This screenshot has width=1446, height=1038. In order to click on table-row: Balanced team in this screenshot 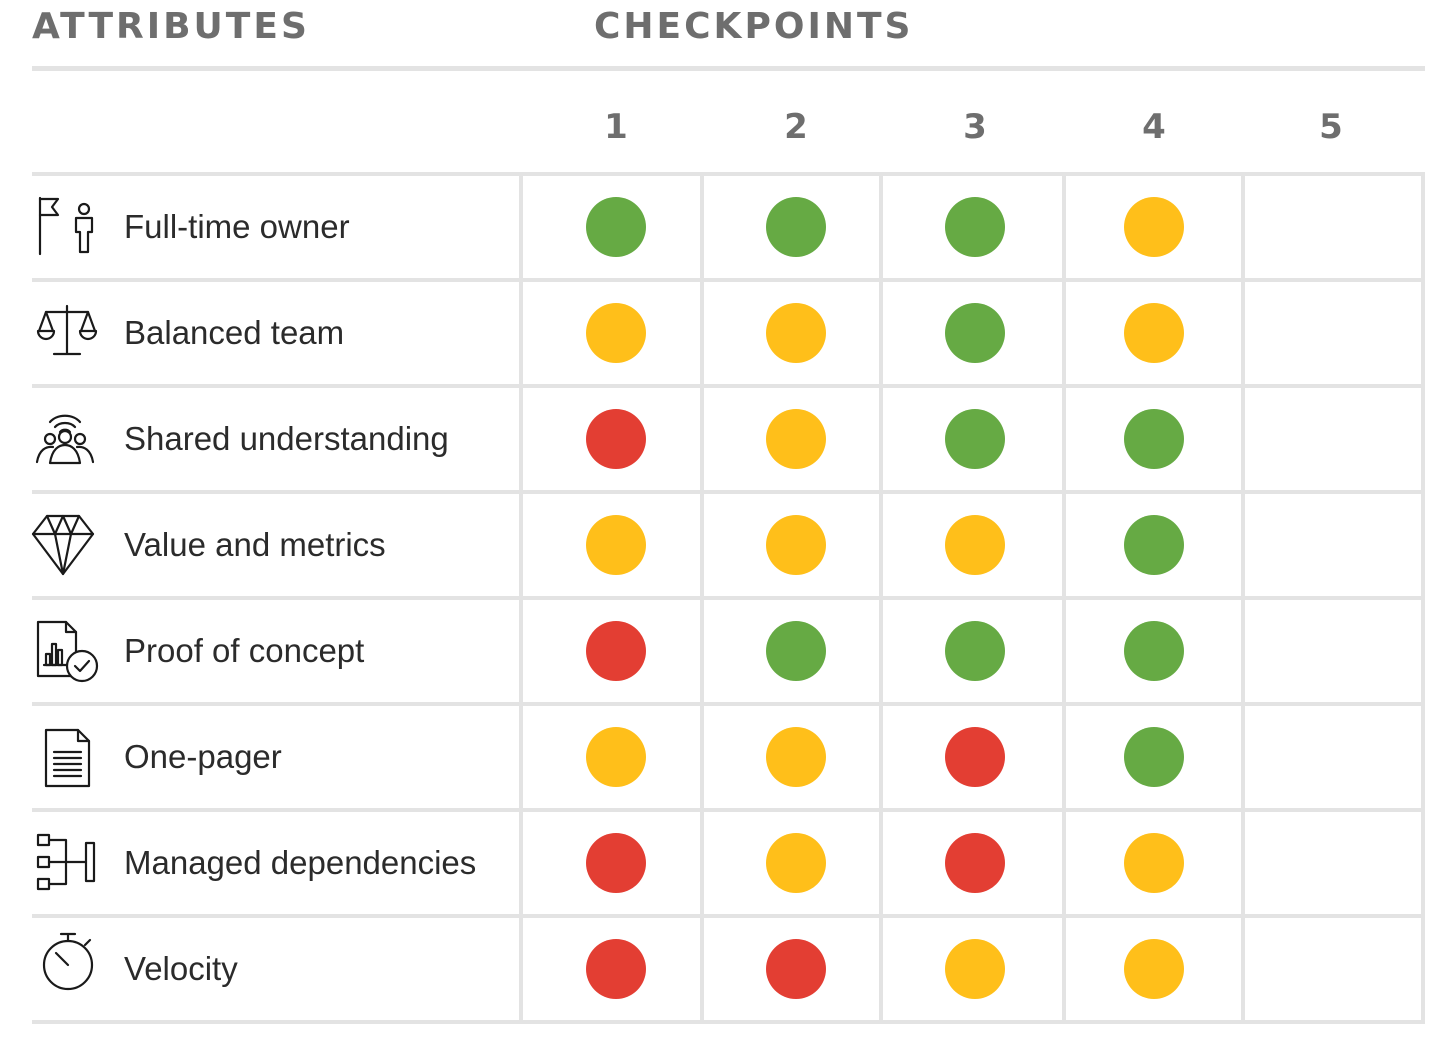, I will do `click(654, 333)`.